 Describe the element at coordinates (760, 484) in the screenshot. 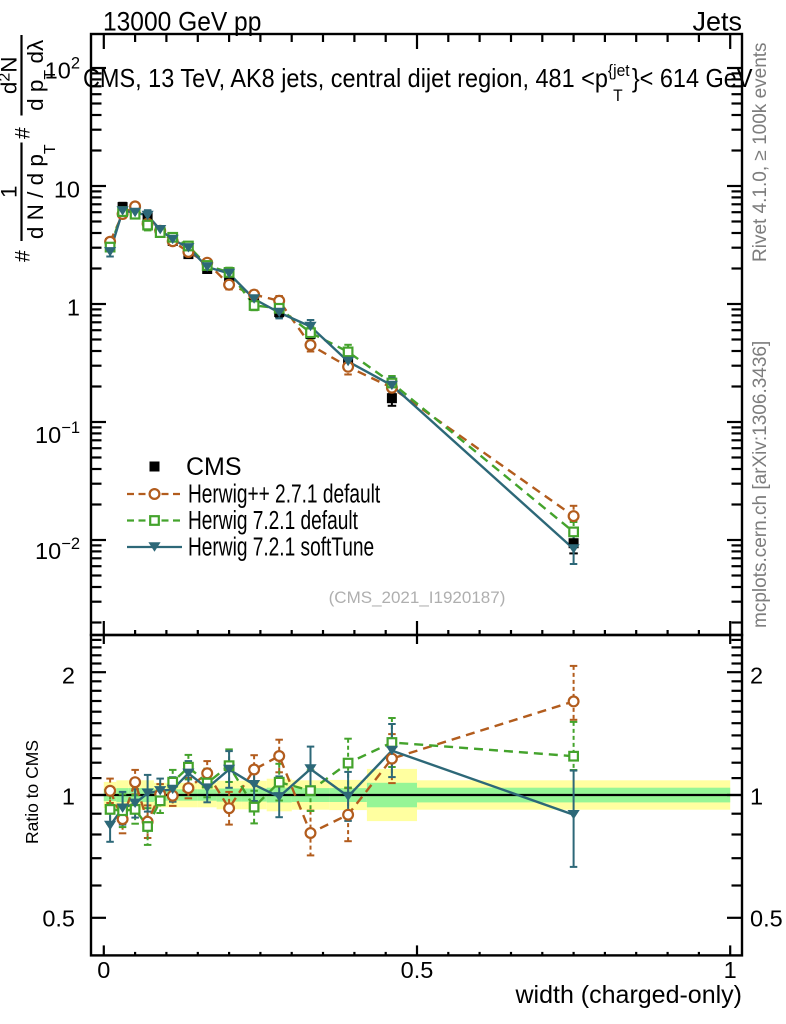

I see `svg-text:mcplots.cern.ch [arXiv:1306.34: mcplots.cern.ch [arXiv:1306.3436]` at that location.